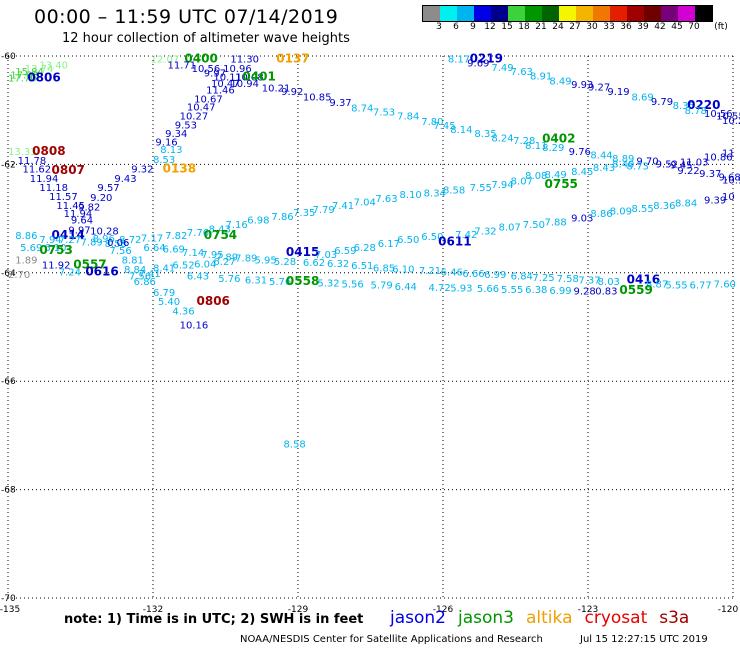 The width and height of the screenshot is (740, 650). Describe the element at coordinates (643, 98) in the screenshot. I see `wave-height-label: 8.69` at that location.